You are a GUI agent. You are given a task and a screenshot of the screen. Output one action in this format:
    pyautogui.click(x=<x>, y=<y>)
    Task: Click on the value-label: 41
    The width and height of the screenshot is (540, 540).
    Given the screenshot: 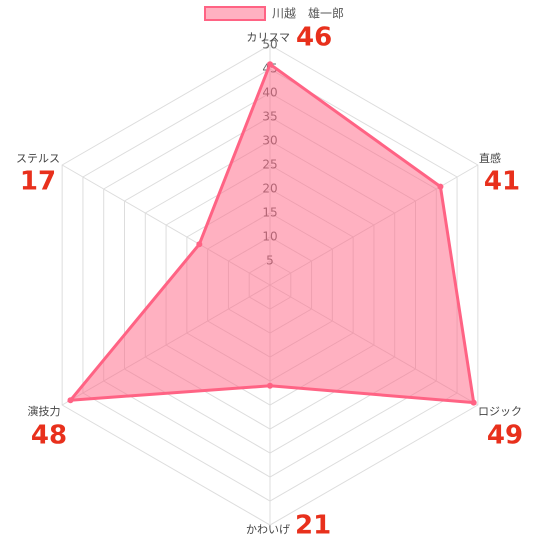 What is the action you would take?
    pyautogui.click(x=502, y=182)
    